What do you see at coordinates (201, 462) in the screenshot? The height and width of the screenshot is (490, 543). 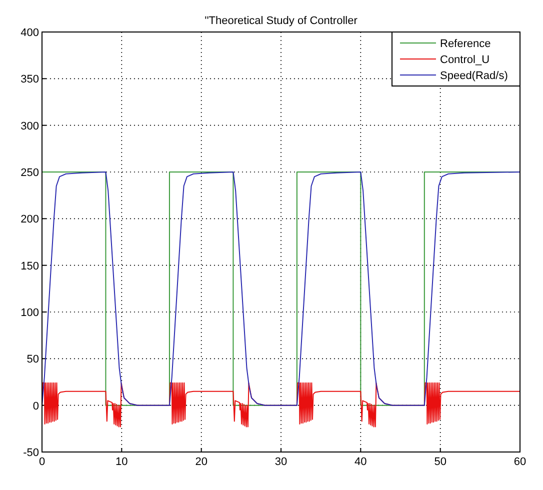 I see `x-tick-label: 20` at bounding box center [201, 462].